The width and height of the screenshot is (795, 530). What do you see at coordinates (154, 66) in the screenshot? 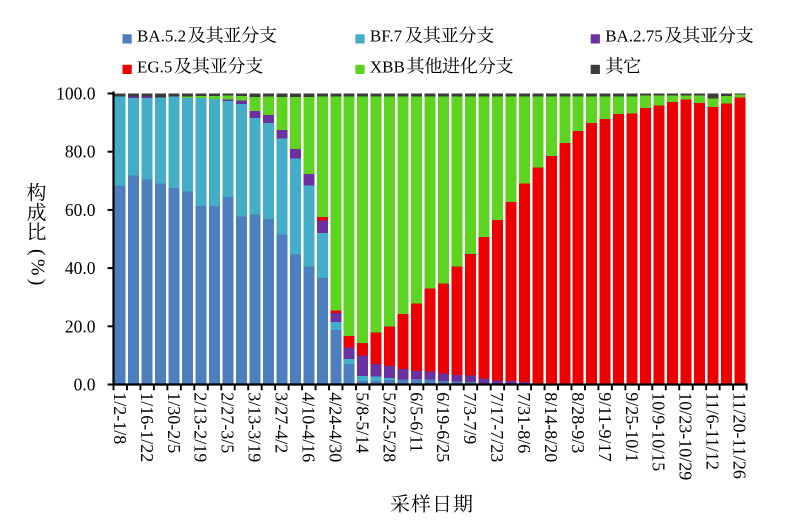
I see `svg-text: EG.5` at bounding box center [154, 66].